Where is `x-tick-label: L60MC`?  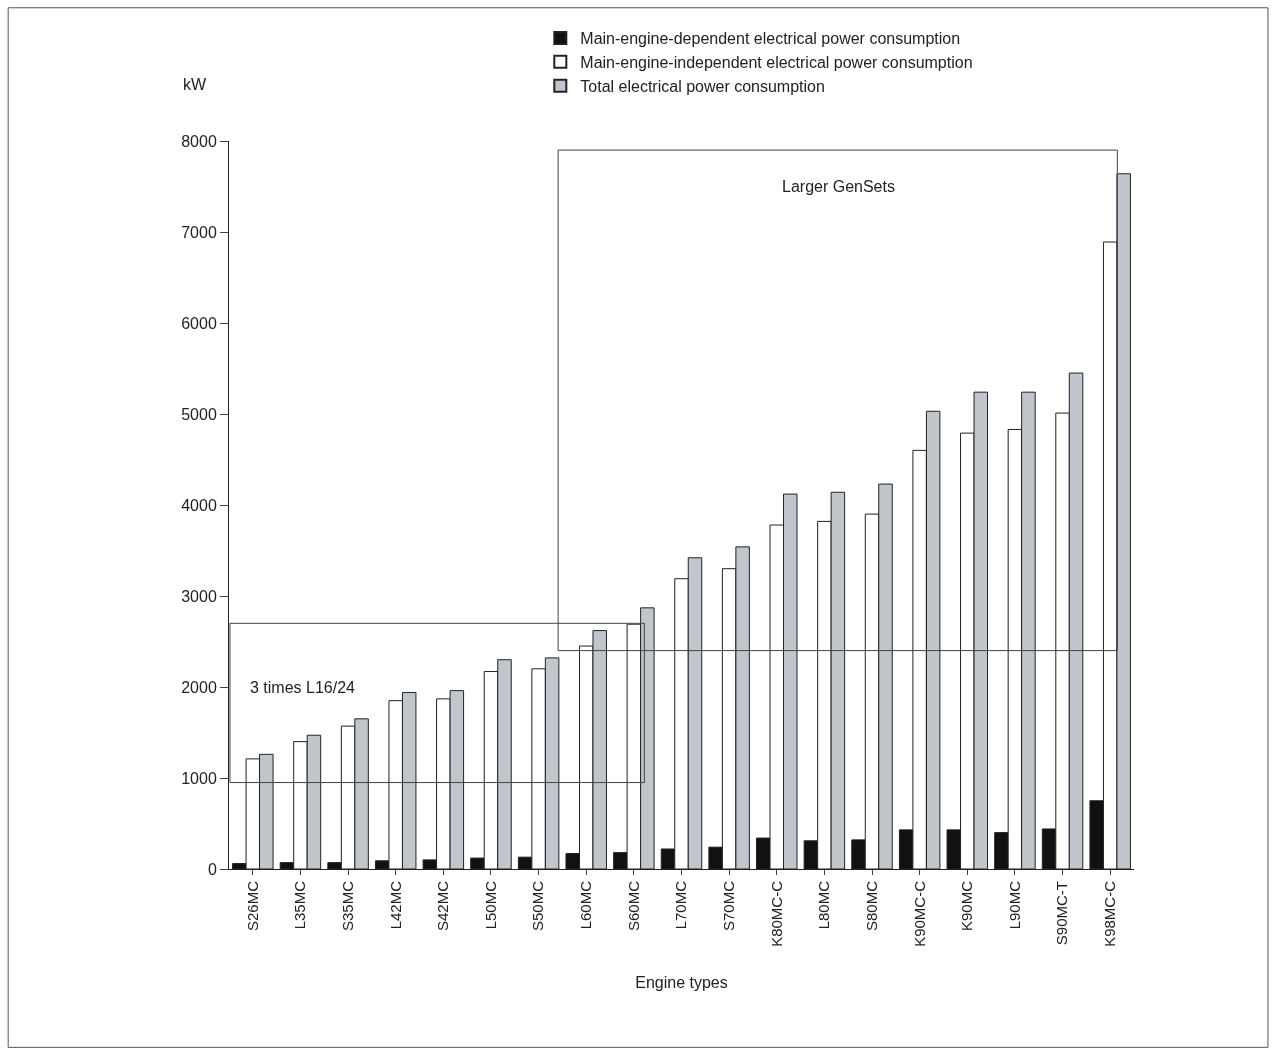
x-tick-label: L60MC is located at coordinates (586, 905).